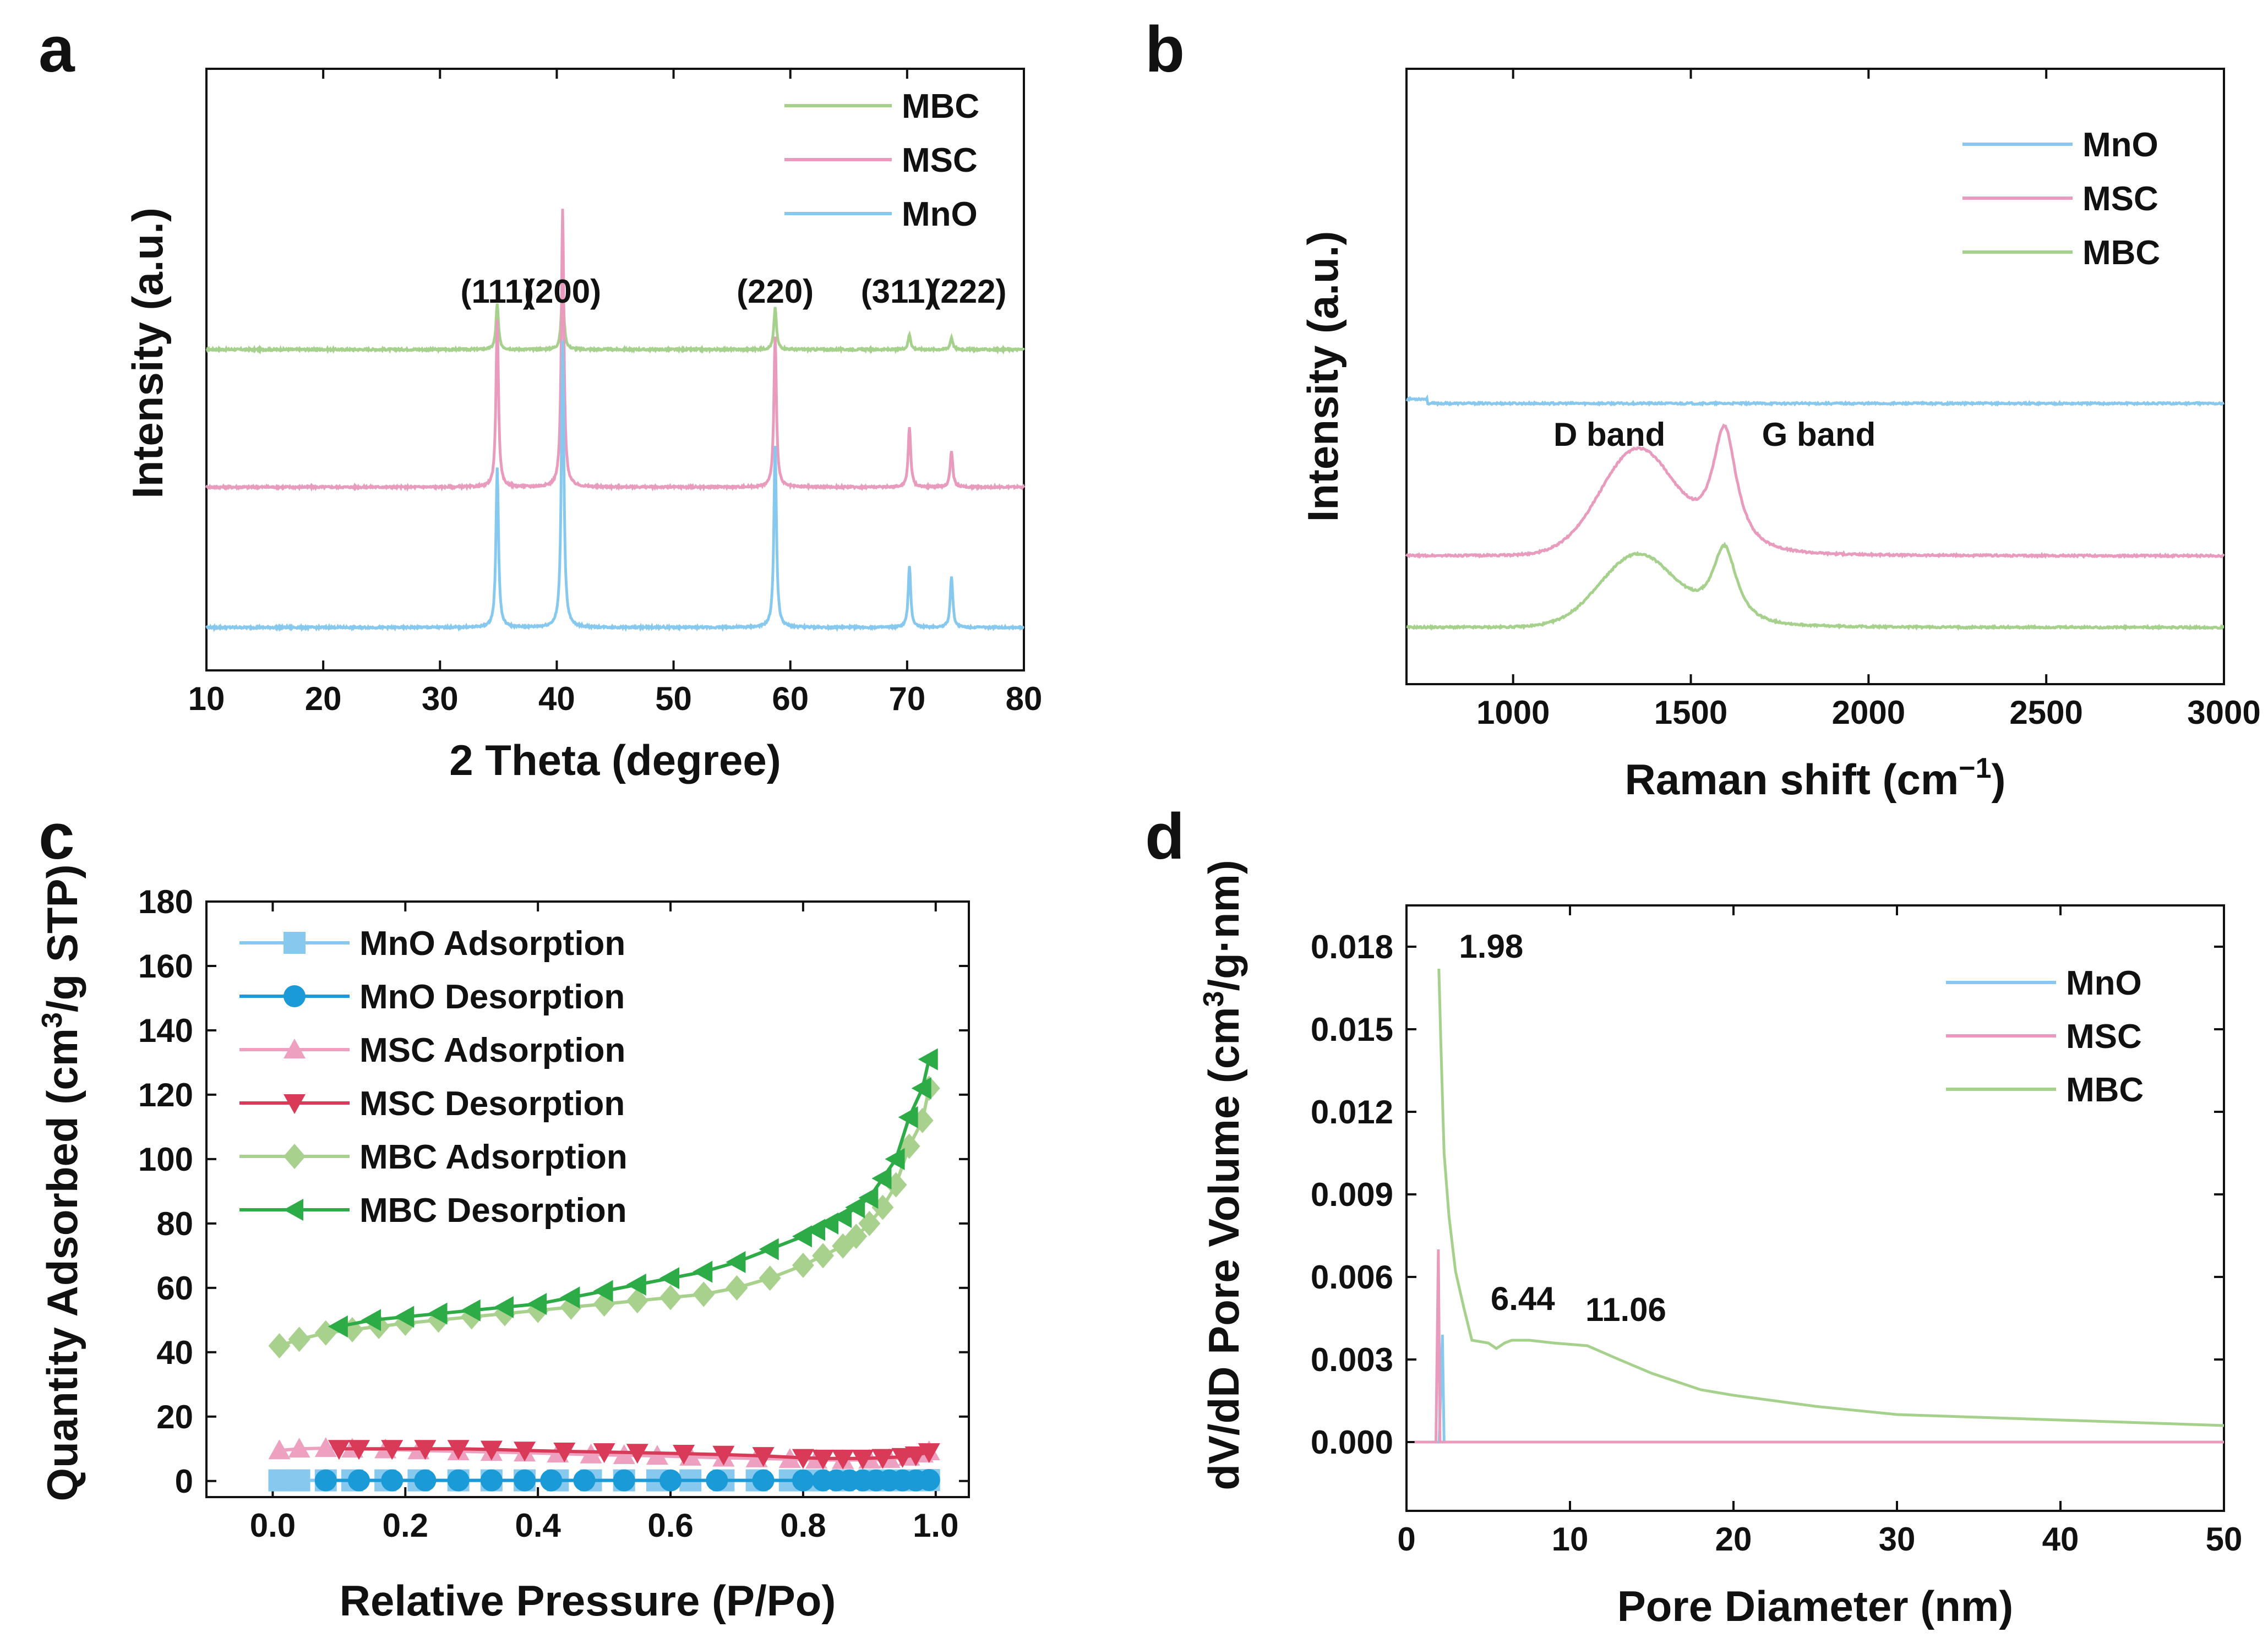  What do you see at coordinates (588, 1600) in the screenshot?
I see `x-axis-title: Relative Pressure (P/Po)` at bounding box center [588, 1600].